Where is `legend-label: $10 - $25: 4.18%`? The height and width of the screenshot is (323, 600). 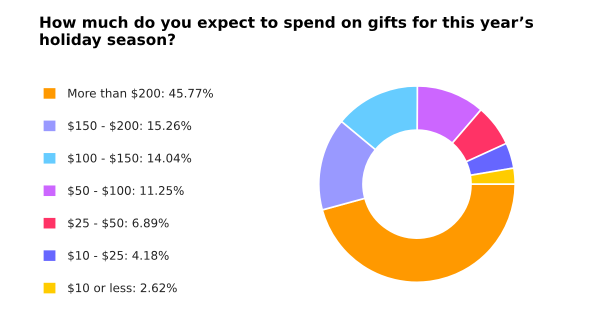 legend-label: $10 - $25: 4.18% is located at coordinates (118, 256).